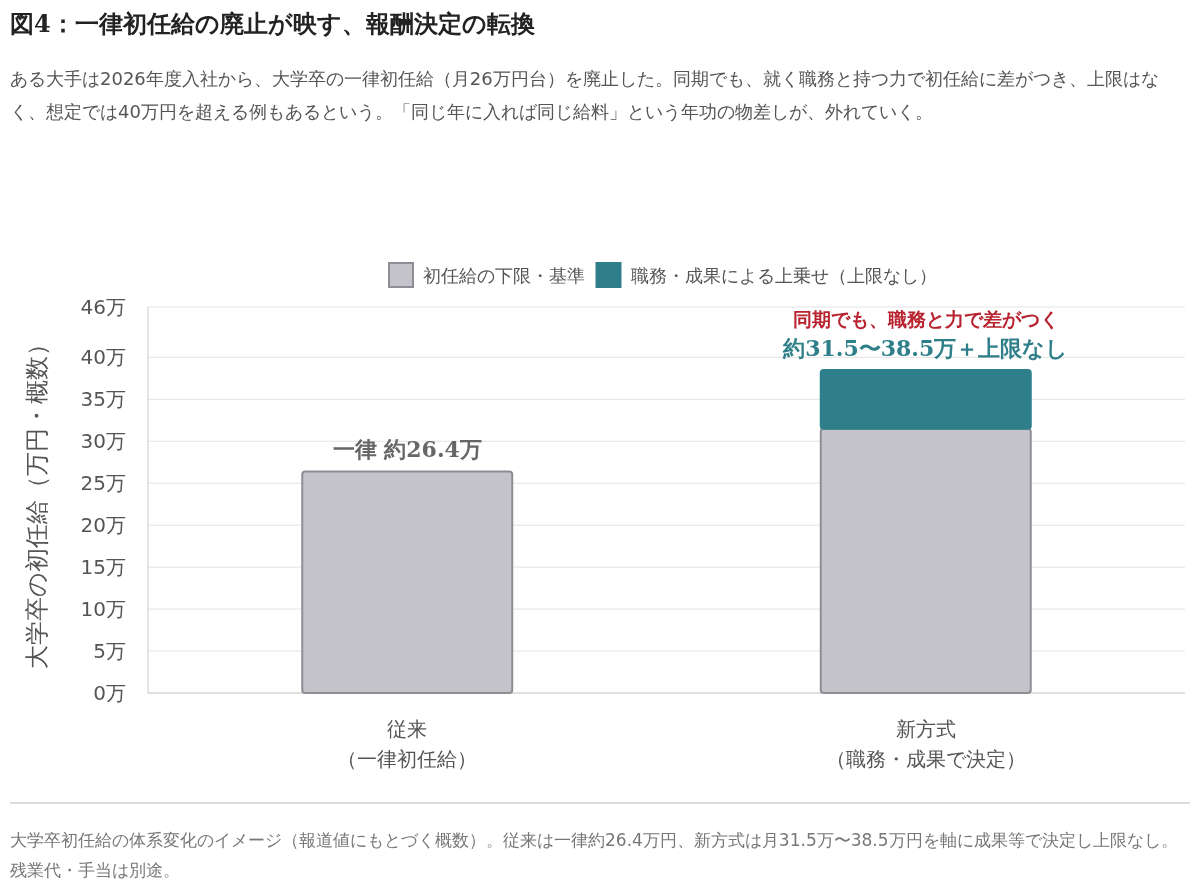 The width and height of the screenshot is (1200, 896). What do you see at coordinates (109, 693) in the screenshot?
I see `y-tick-label: 0万` at bounding box center [109, 693].